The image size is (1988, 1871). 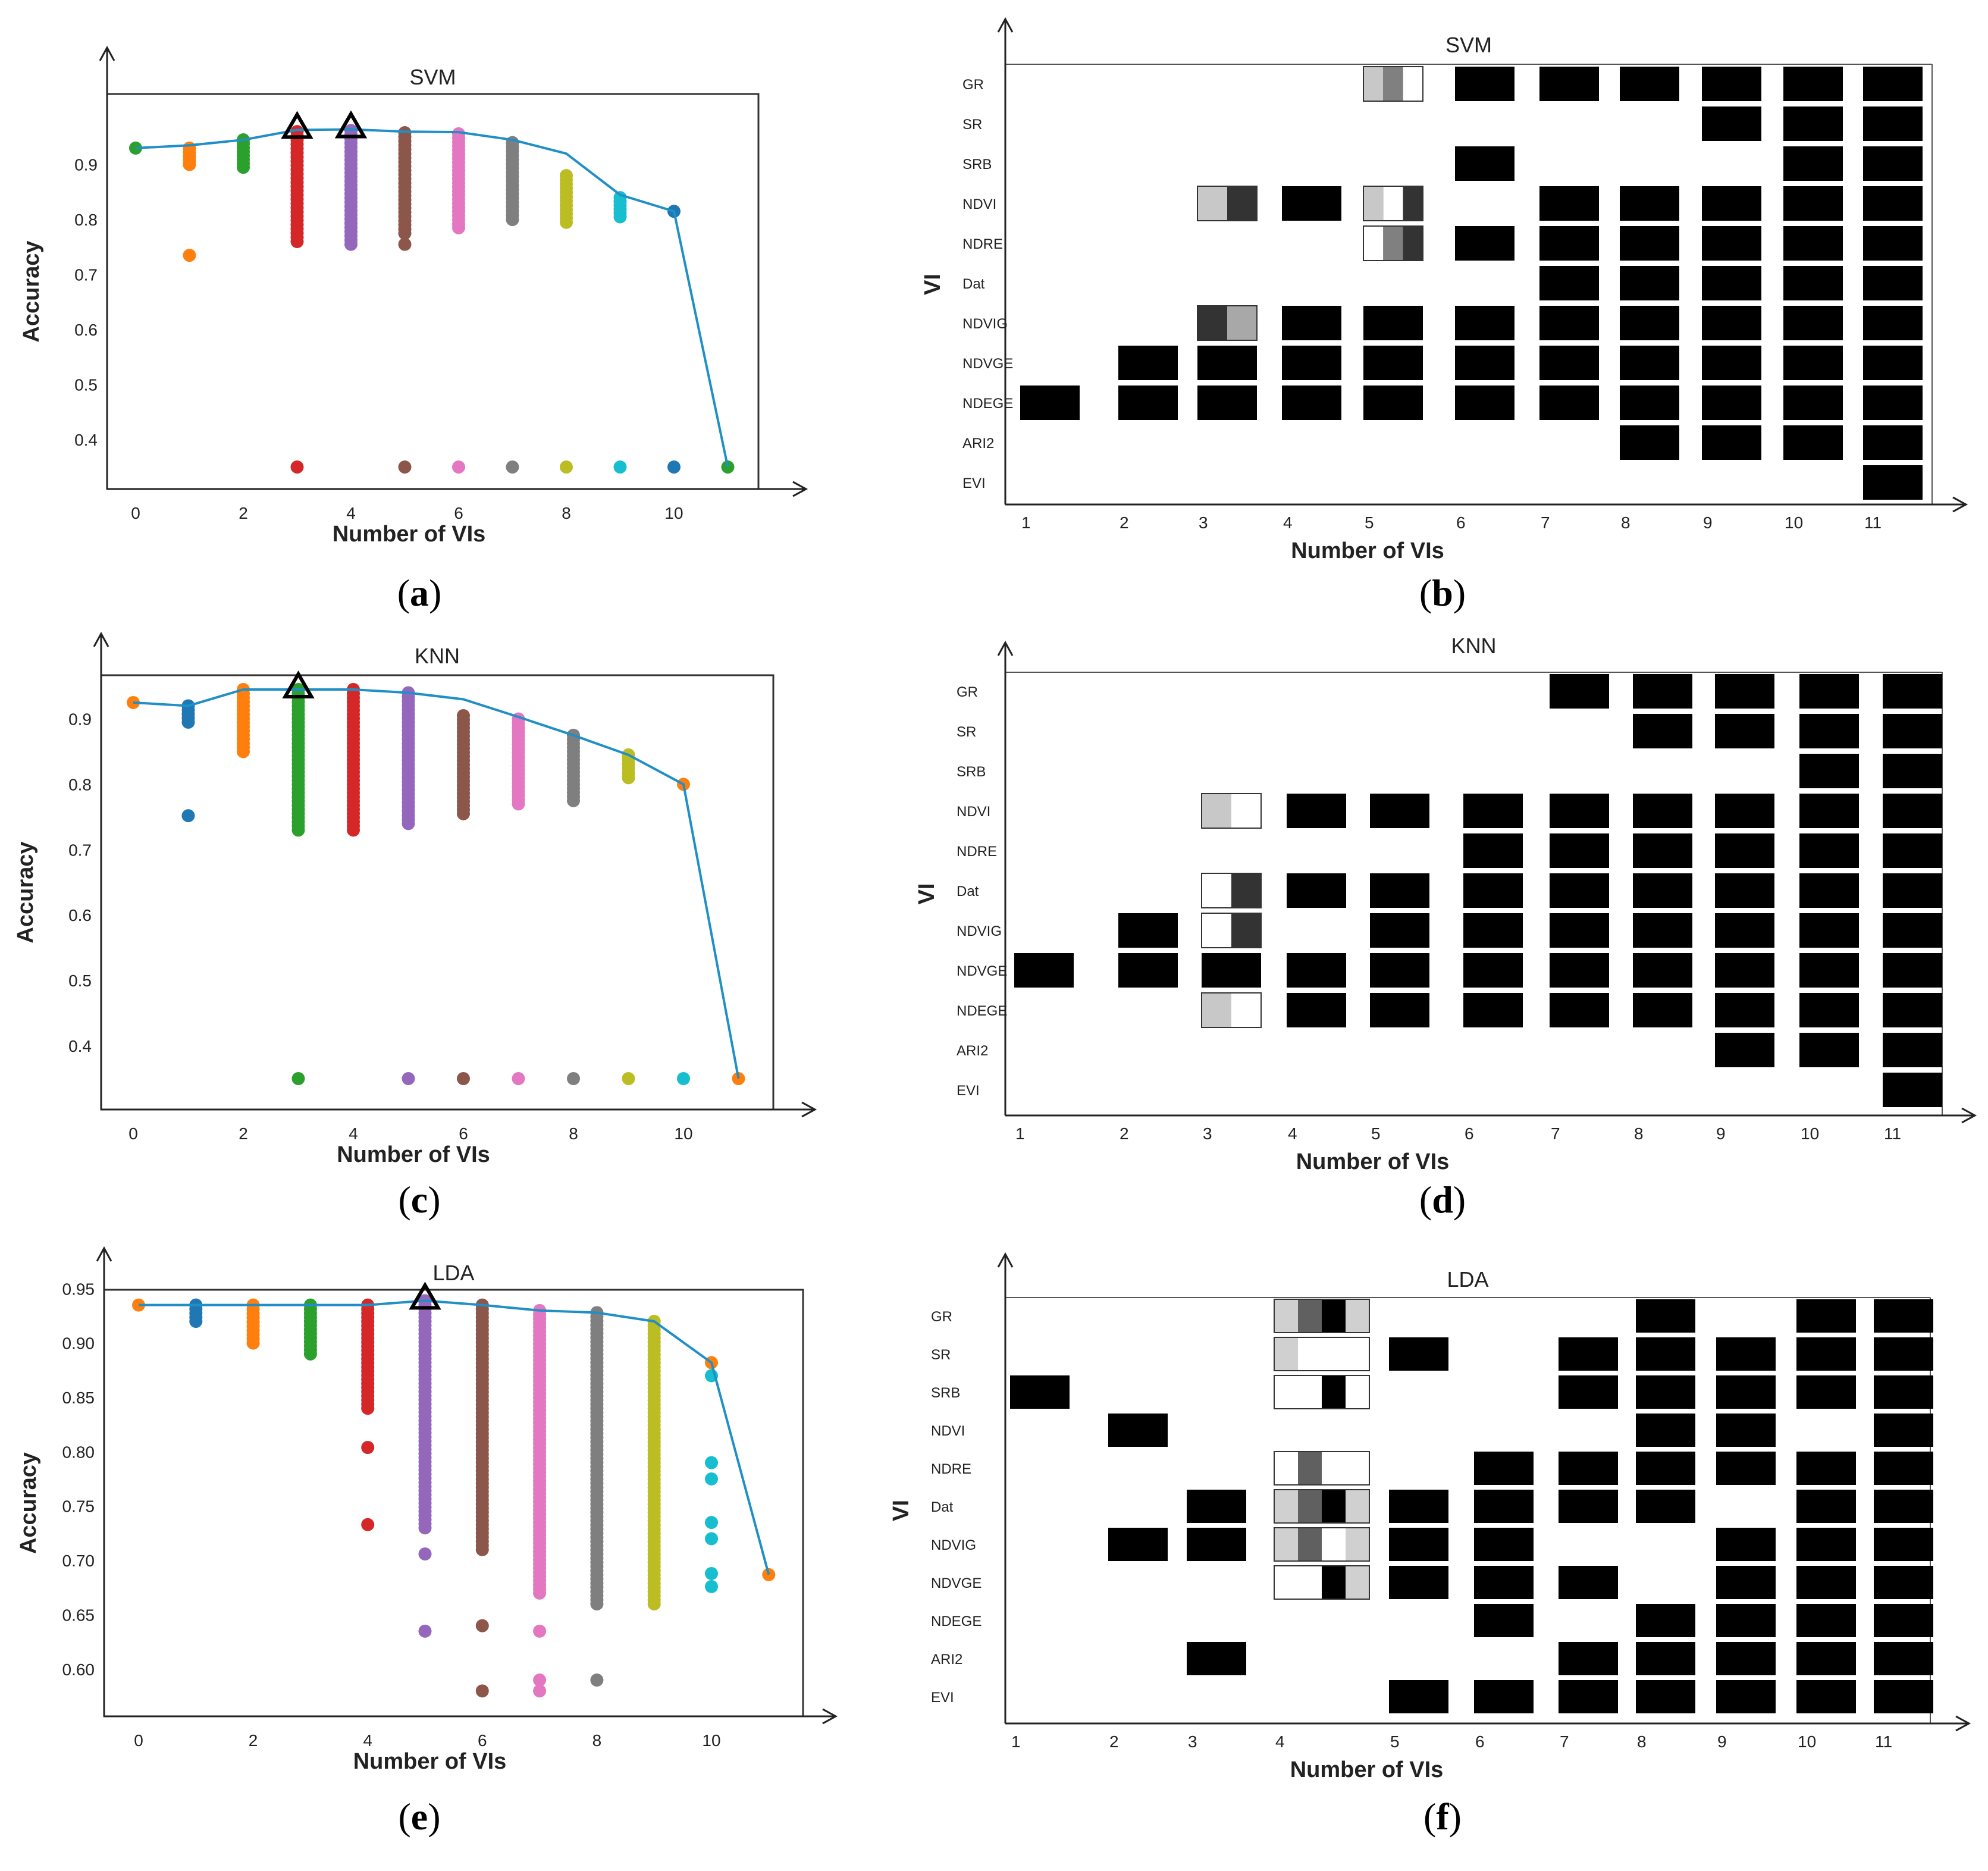 I want to click on vi-row-label: EVI, so click(x=969, y=1091).